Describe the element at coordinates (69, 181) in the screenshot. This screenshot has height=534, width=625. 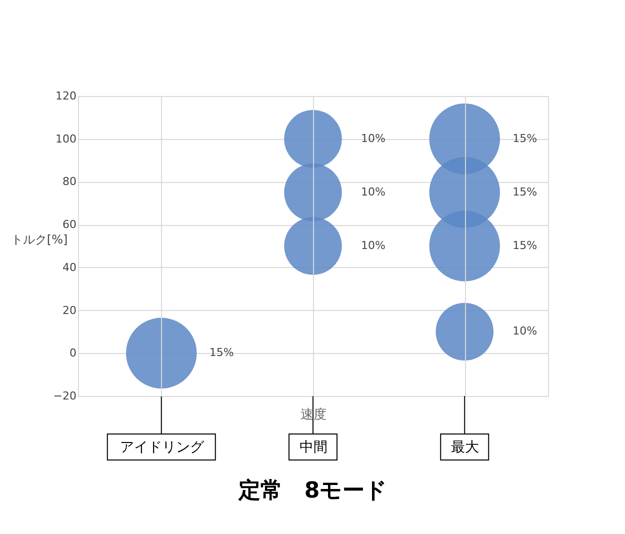
I see `y-tick-label: 80` at that location.